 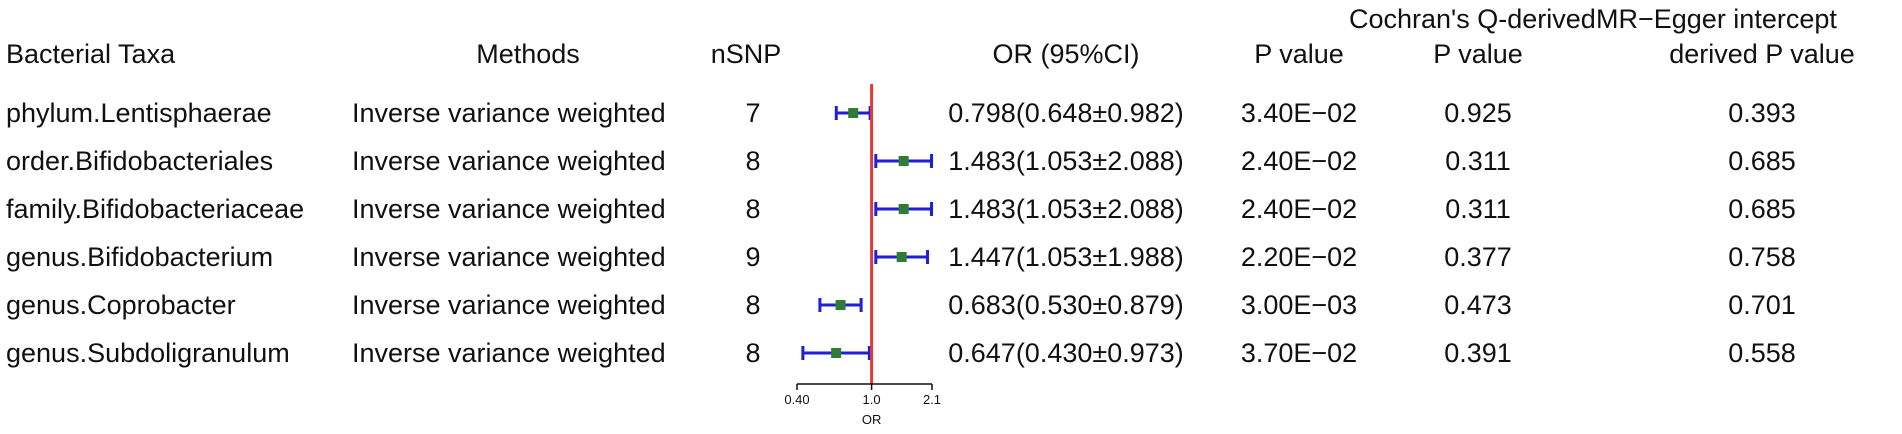 What do you see at coordinates (1299, 305) in the screenshot?
I see `p-value-cell: 3.00E−03` at bounding box center [1299, 305].